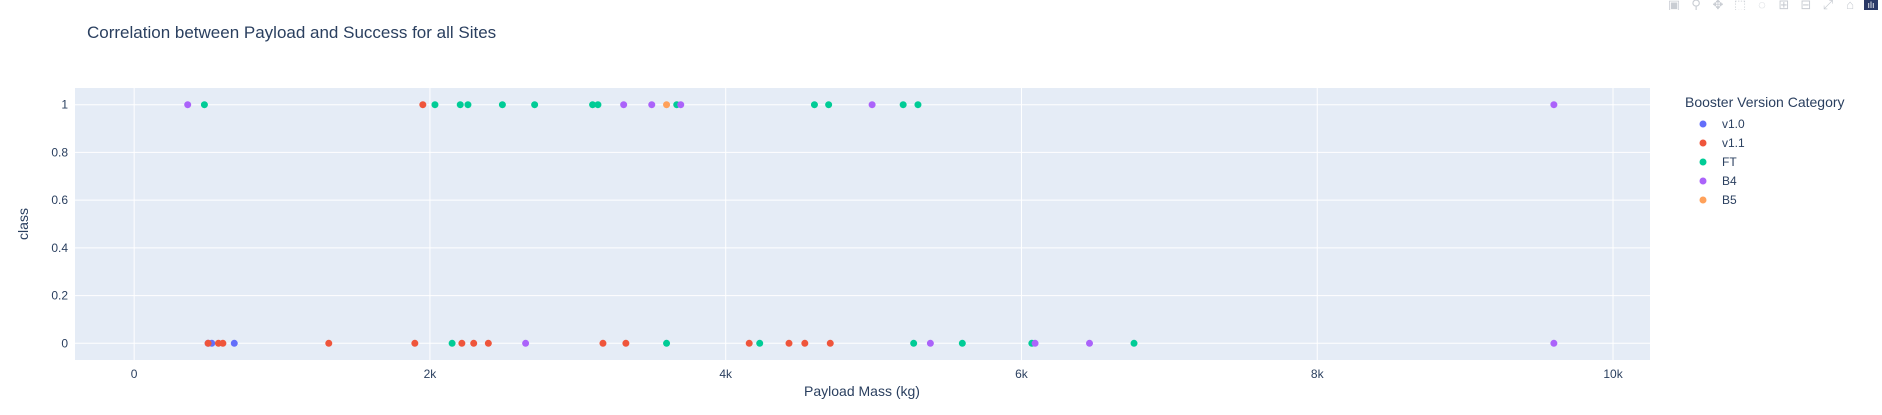  I want to click on x-tick-label: 4k, so click(726, 374).